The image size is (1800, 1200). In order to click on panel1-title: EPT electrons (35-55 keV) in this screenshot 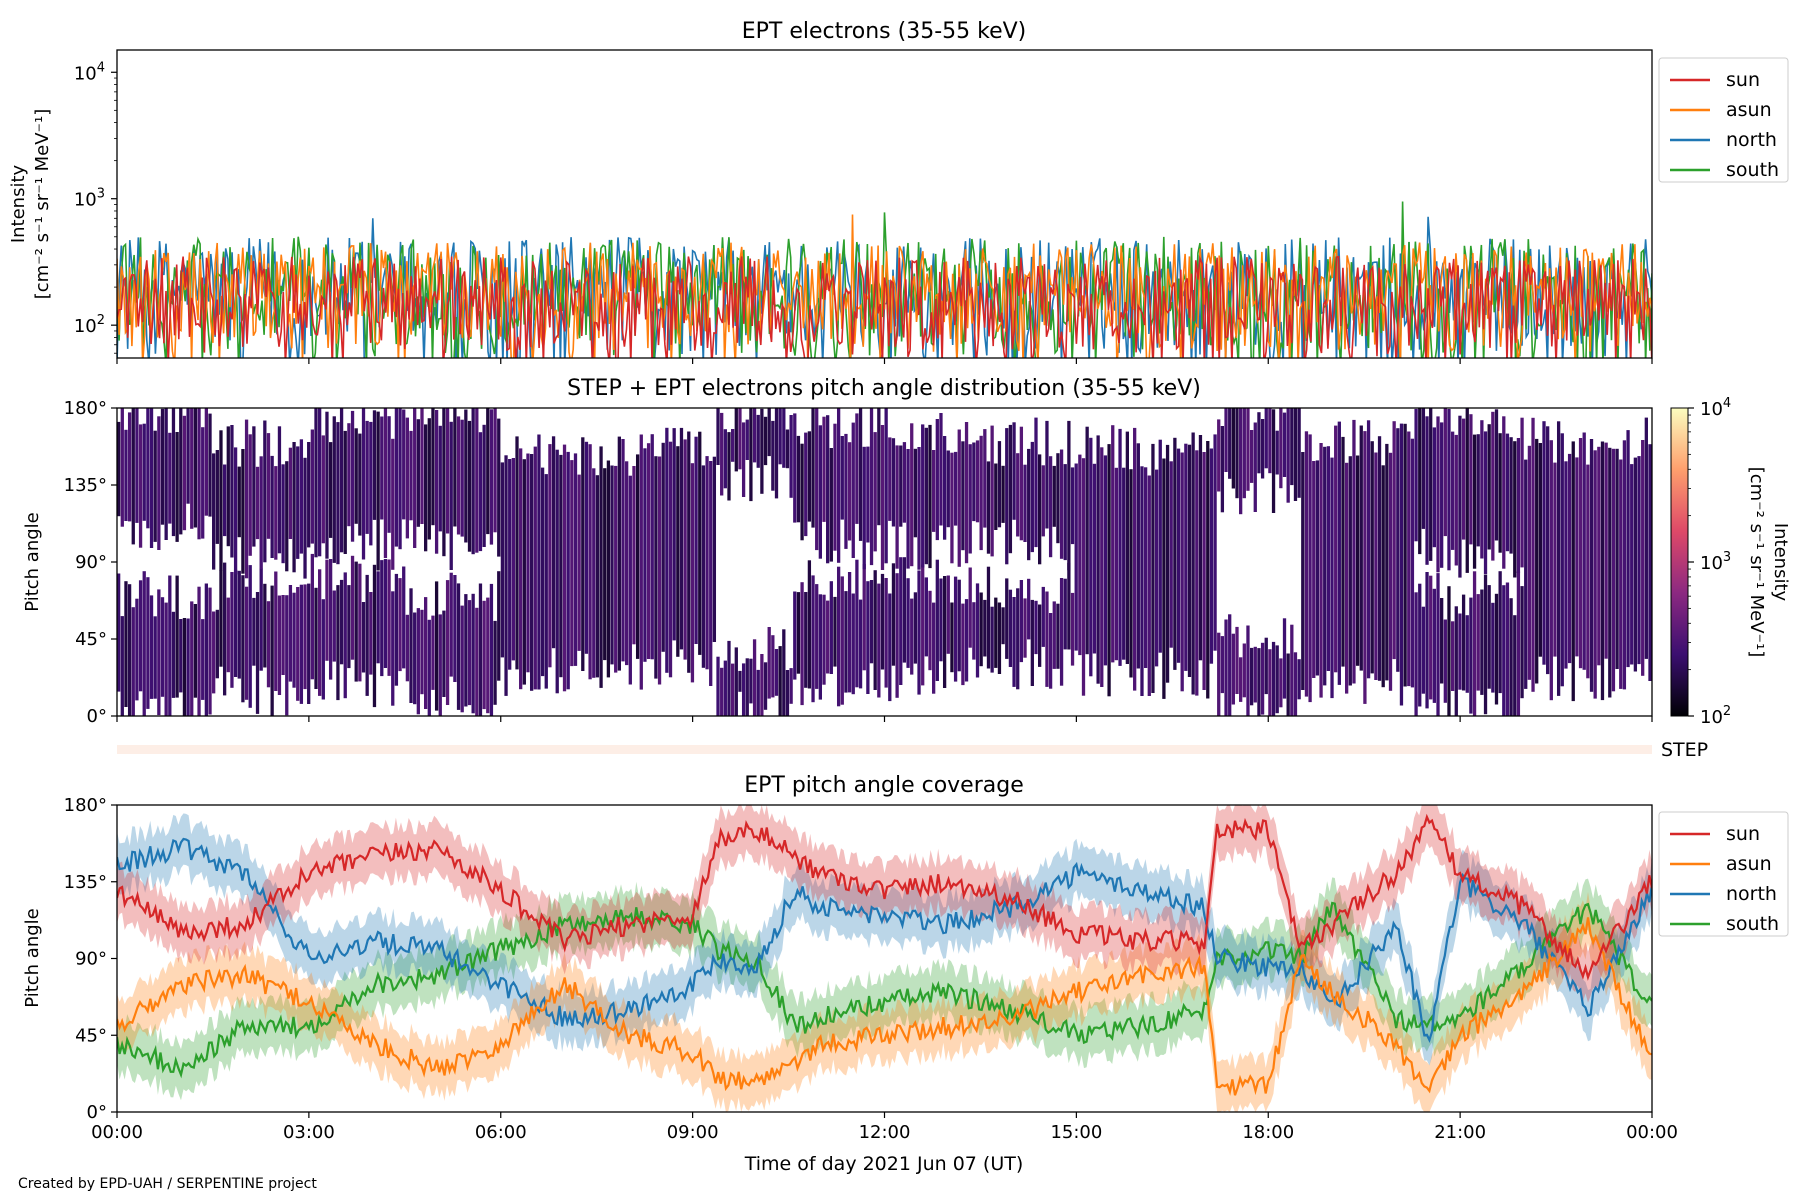, I will do `click(884, 31)`.